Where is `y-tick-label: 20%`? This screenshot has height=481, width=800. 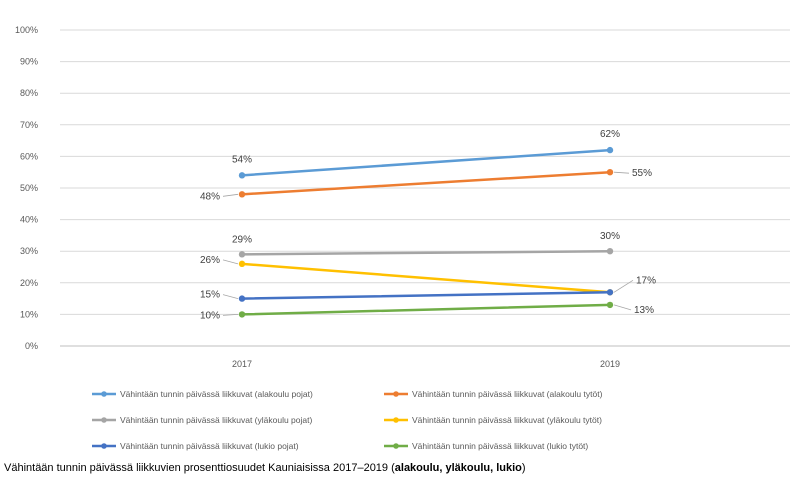
y-tick-label: 20% is located at coordinates (29, 283).